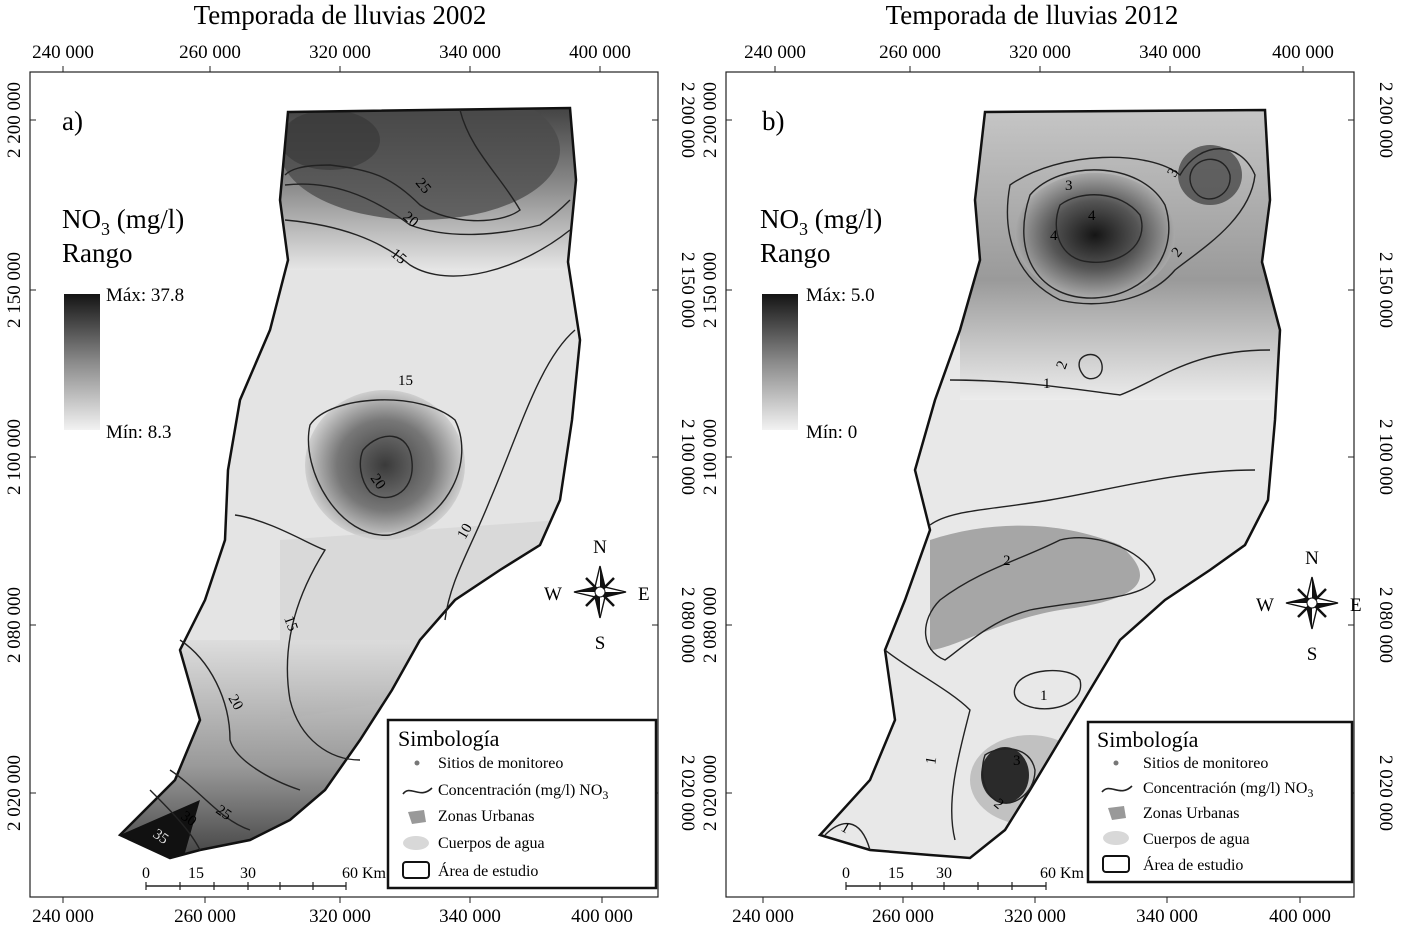 This screenshot has width=1404, height=928. What do you see at coordinates (1193, 864) in the screenshot?
I see `symbology-item: Área de estudio` at bounding box center [1193, 864].